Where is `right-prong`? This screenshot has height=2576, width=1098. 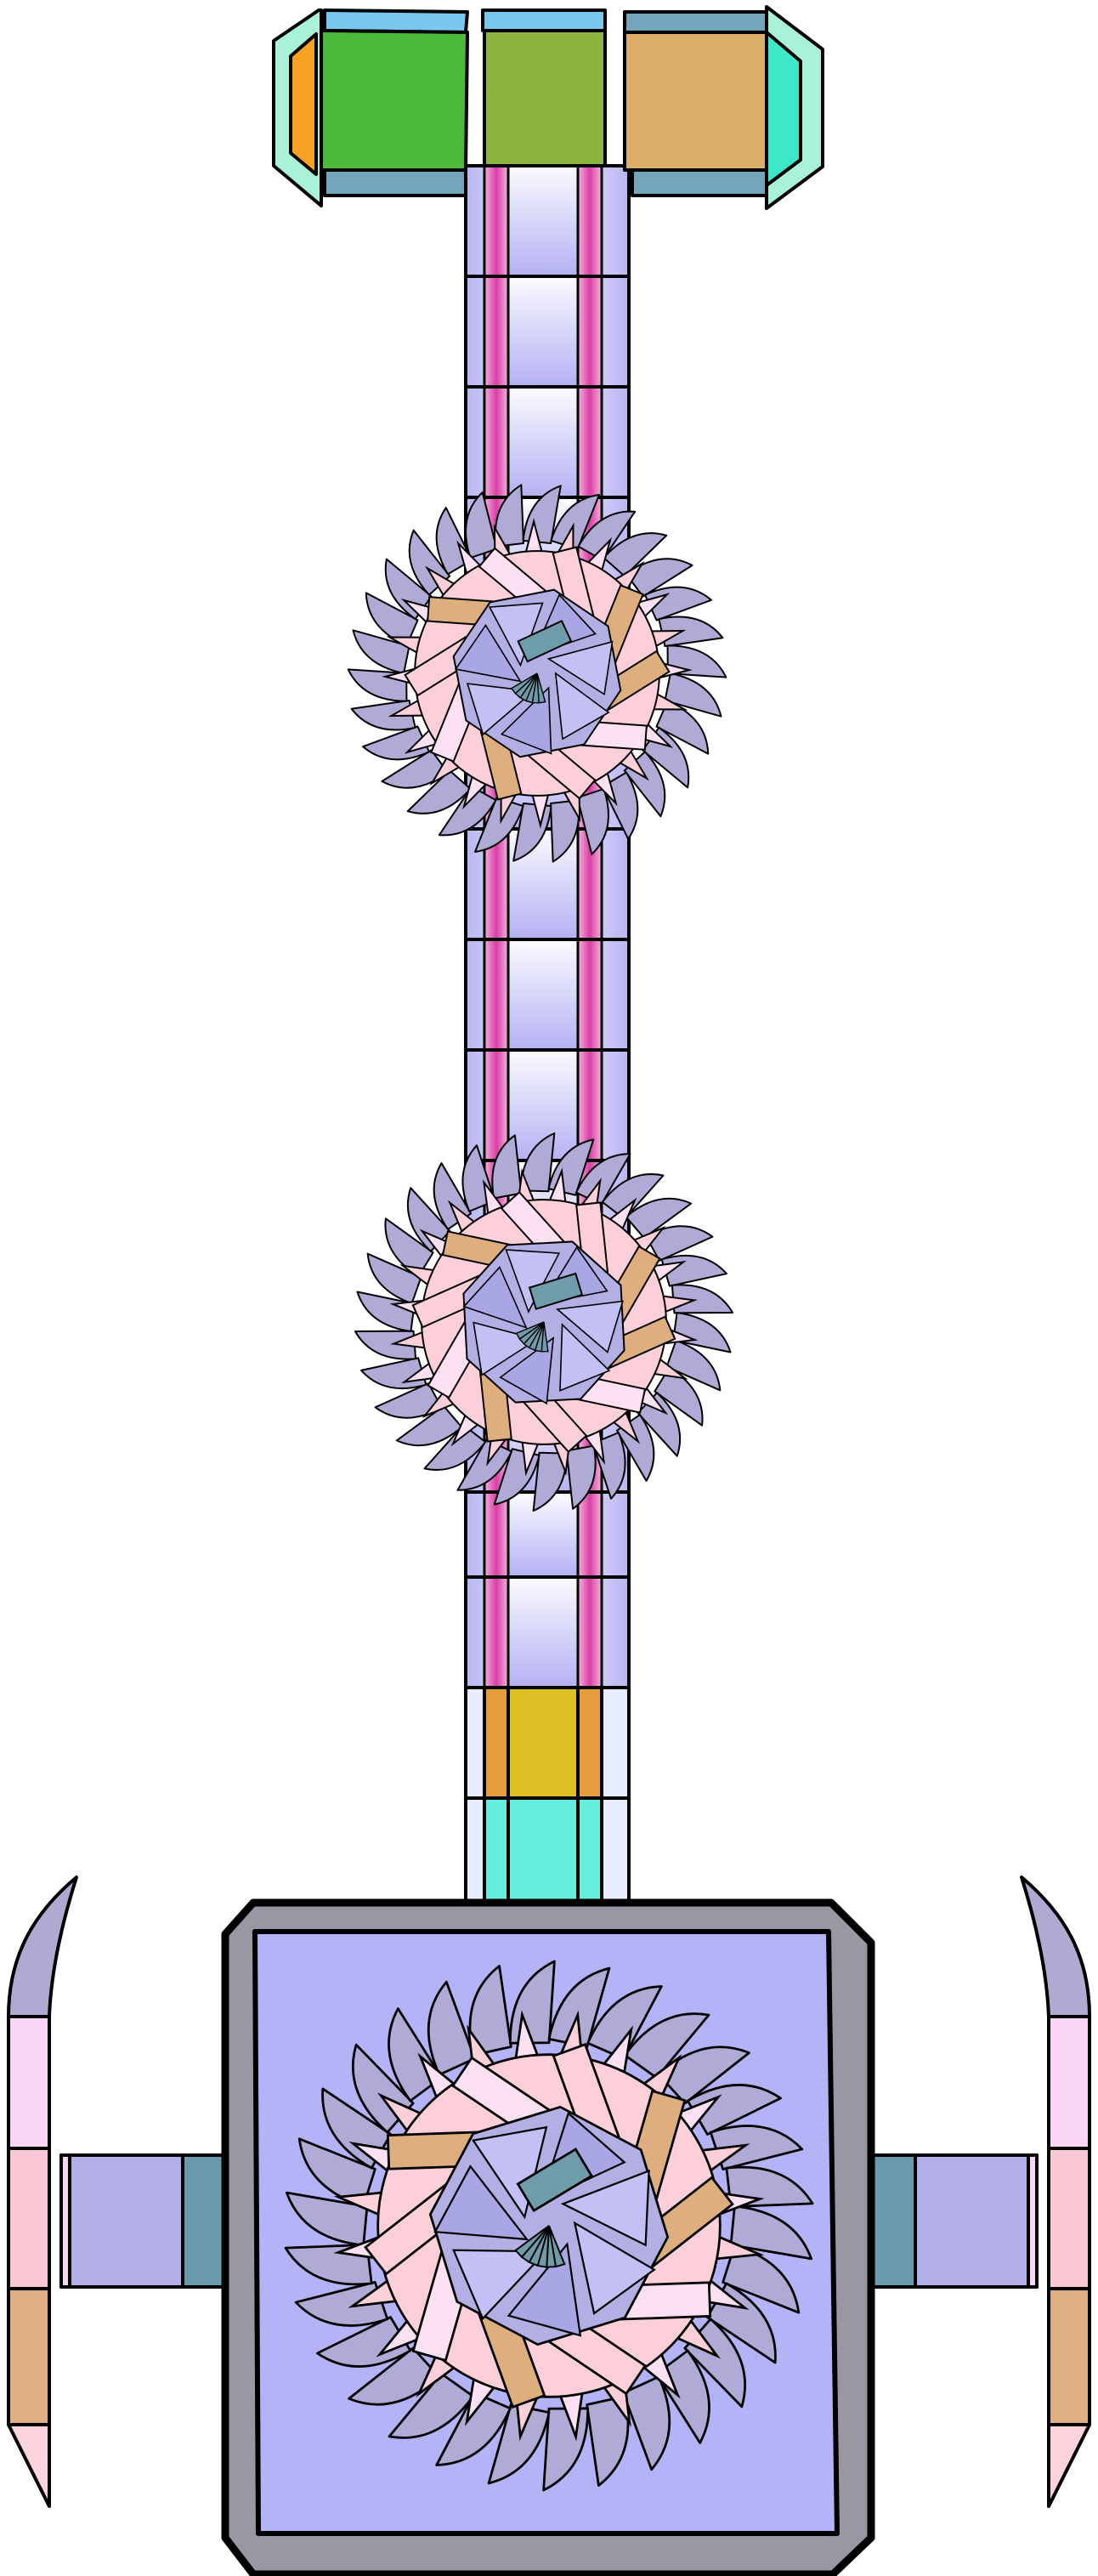 right-prong is located at coordinates (1055, 2191).